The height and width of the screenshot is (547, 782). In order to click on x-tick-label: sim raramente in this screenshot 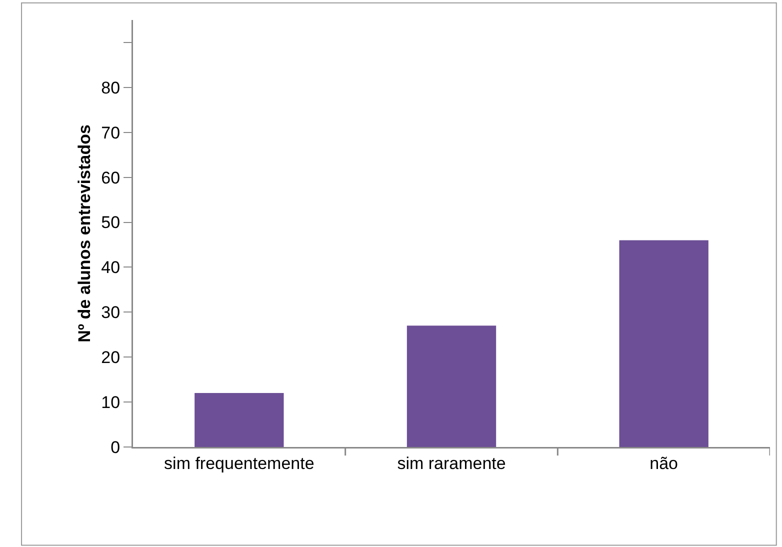, I will do `click(451, 463)`.